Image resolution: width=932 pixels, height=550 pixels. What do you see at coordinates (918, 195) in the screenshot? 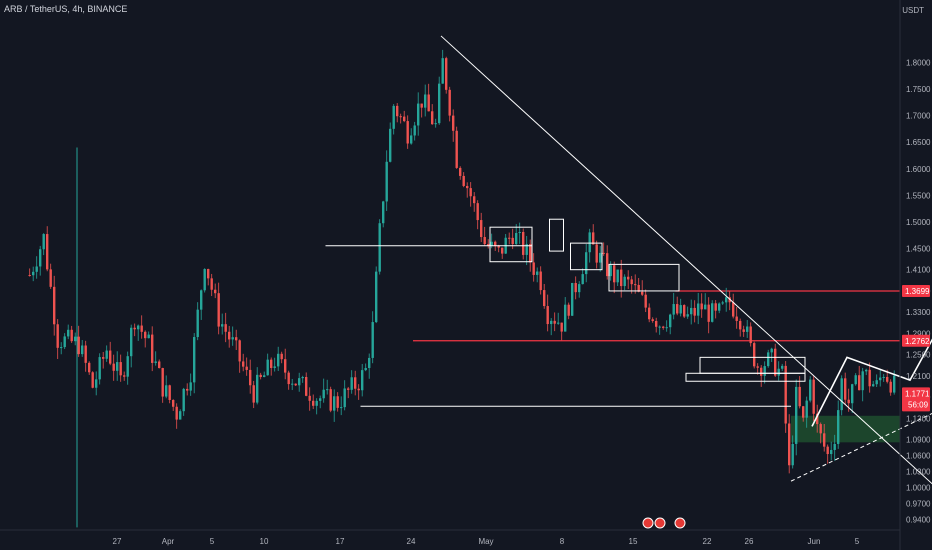
I see `y-tick-label: 1.5500` at bounding box center [918, 195].